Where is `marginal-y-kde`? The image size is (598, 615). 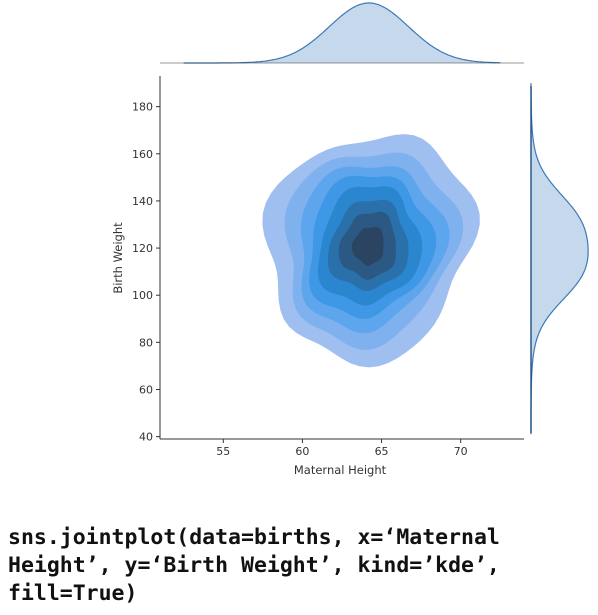 marginal-y-kde is located at coordinates (559, 259).